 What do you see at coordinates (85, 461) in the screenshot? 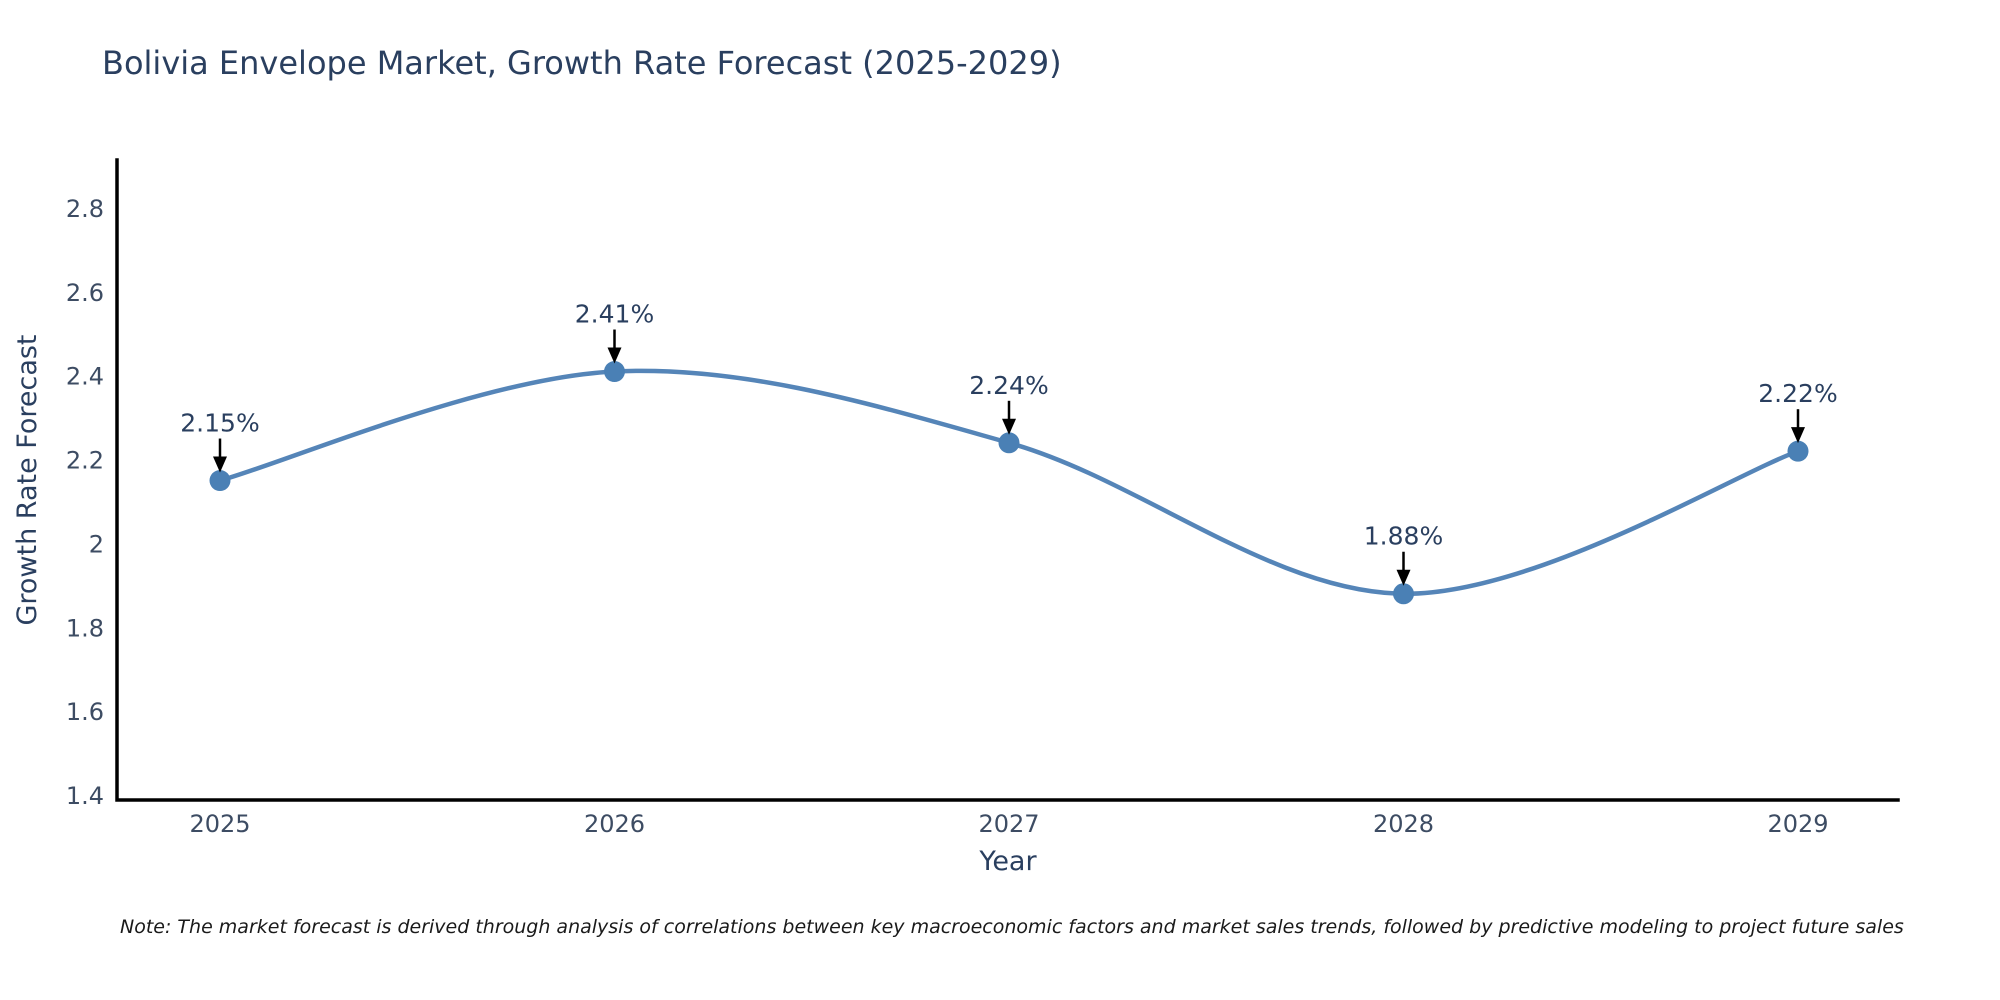
I see `y-axis-tick-label: 2.2` at bounding box center [85, 461].